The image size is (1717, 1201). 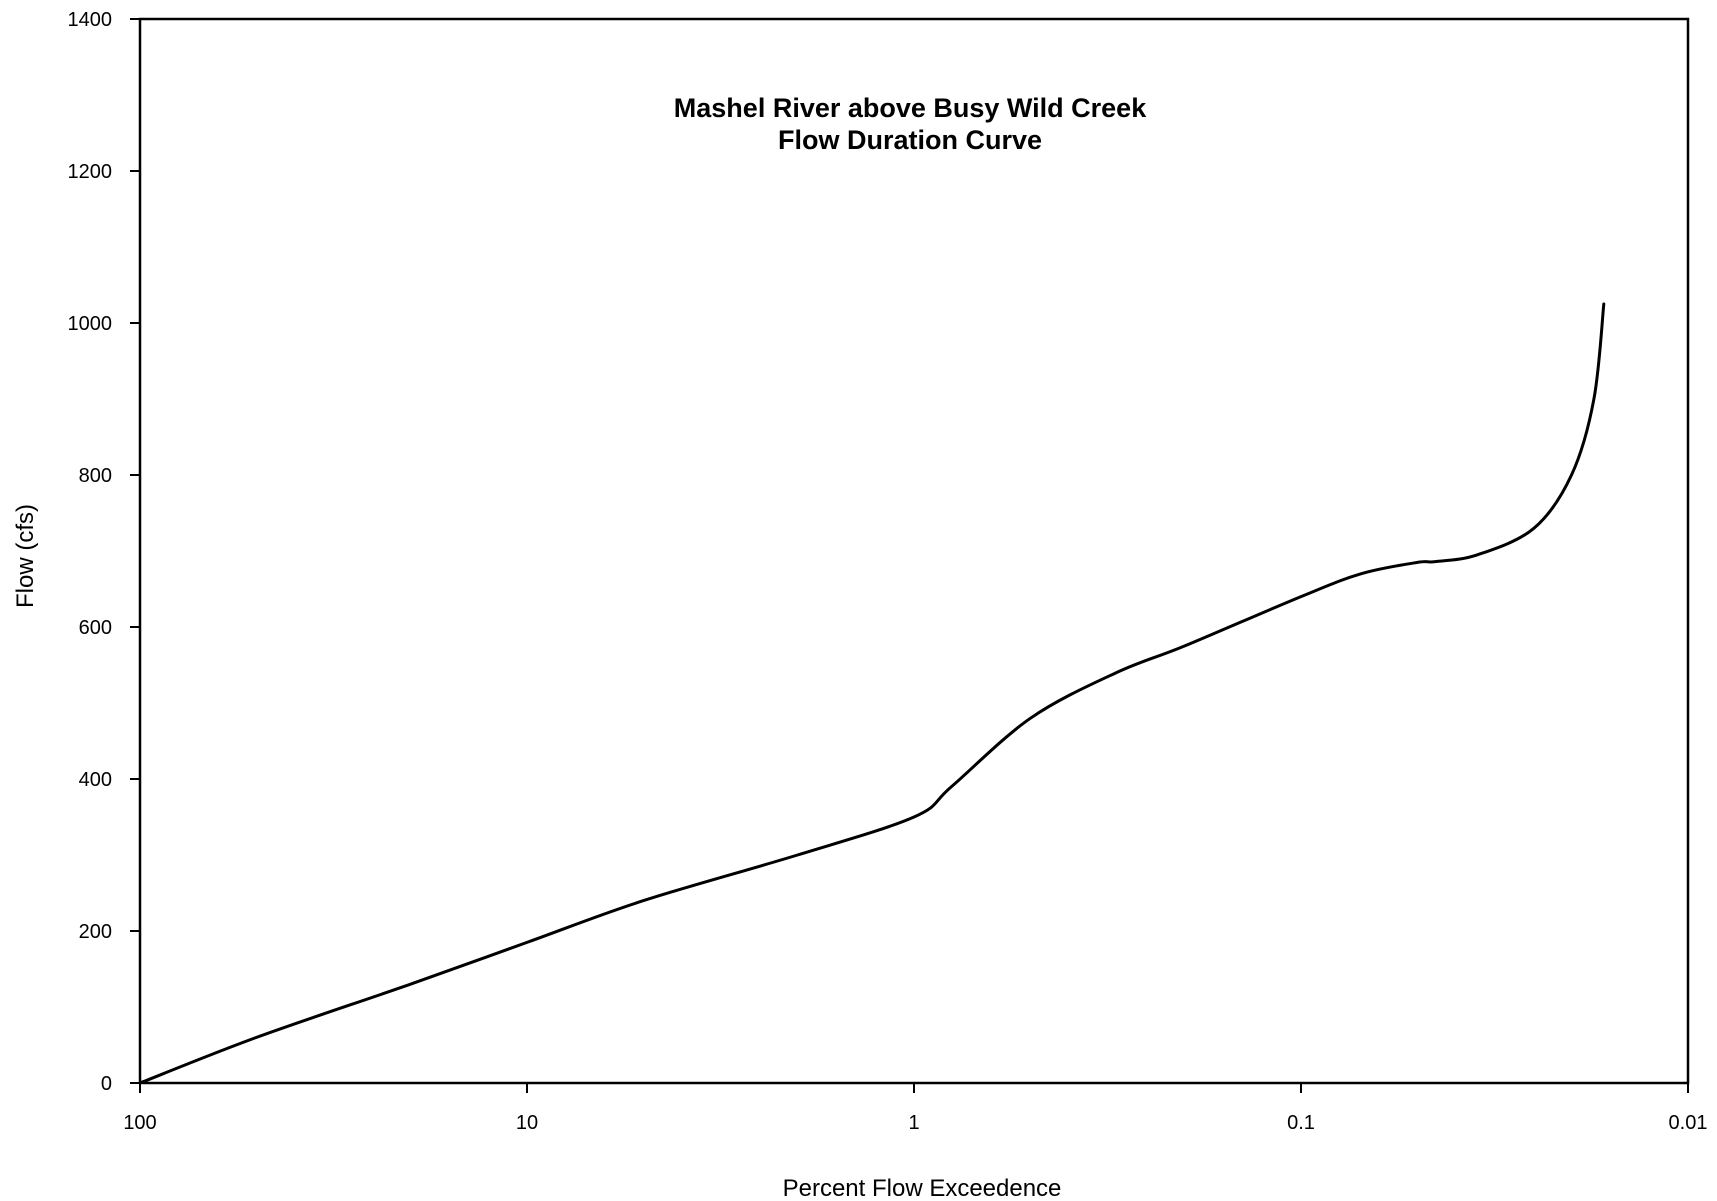 I want to click on y-tick-label: 0, so click(x=106, y=1084).